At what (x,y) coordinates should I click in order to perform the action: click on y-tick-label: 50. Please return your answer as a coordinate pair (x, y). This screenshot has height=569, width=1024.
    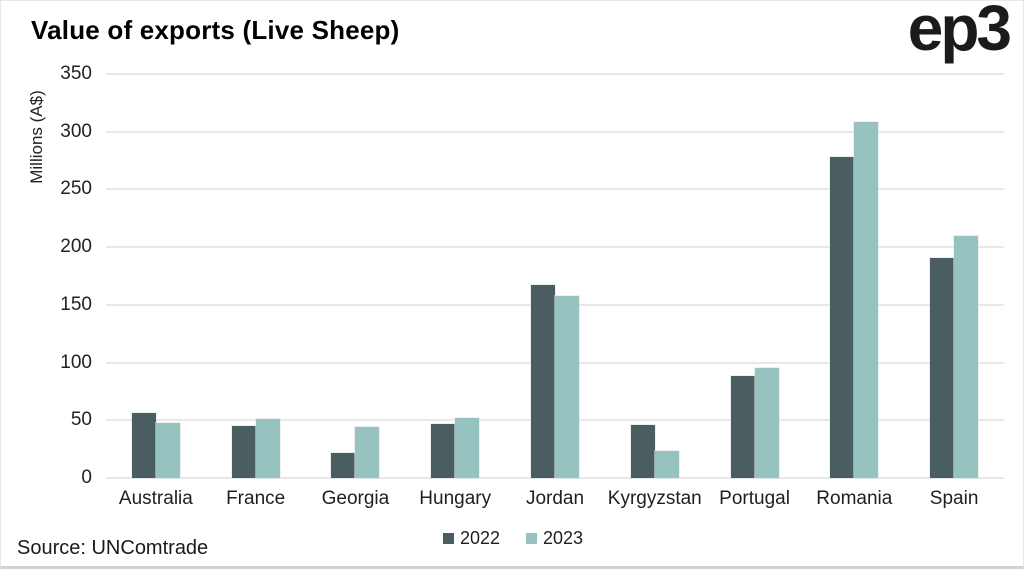
    Looking at the image, I should click on (81, 420).